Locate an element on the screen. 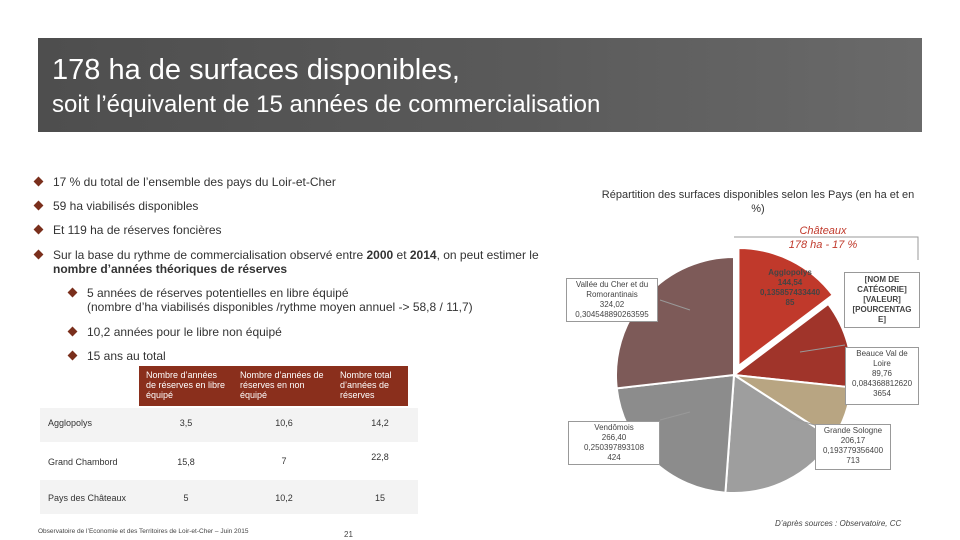  sub-bullet-item: 10,2 années pour le libre non équipé is located at coordinates (174, 332).